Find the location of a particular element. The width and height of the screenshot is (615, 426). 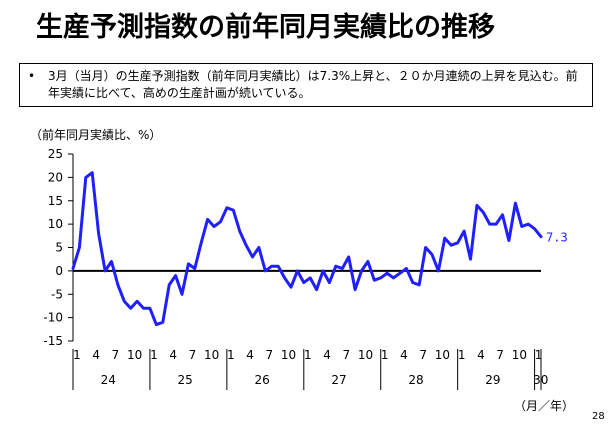

x-year-label: 25 is located at coordinates (185, 380).